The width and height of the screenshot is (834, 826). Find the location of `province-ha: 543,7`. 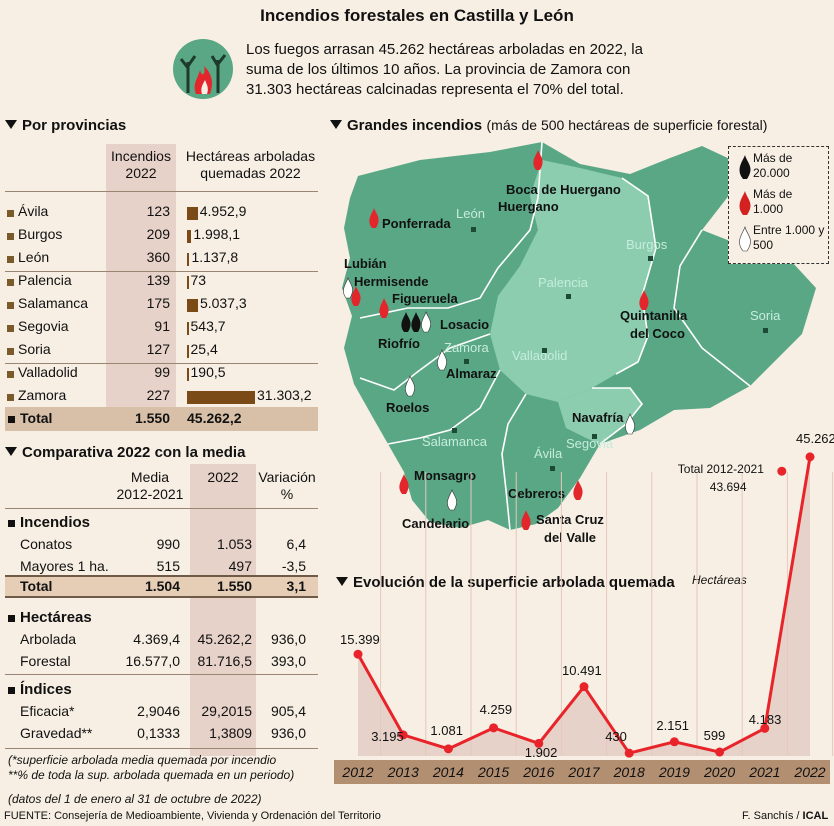

province-ha: 543,7 is located at coordinates (208, 326).